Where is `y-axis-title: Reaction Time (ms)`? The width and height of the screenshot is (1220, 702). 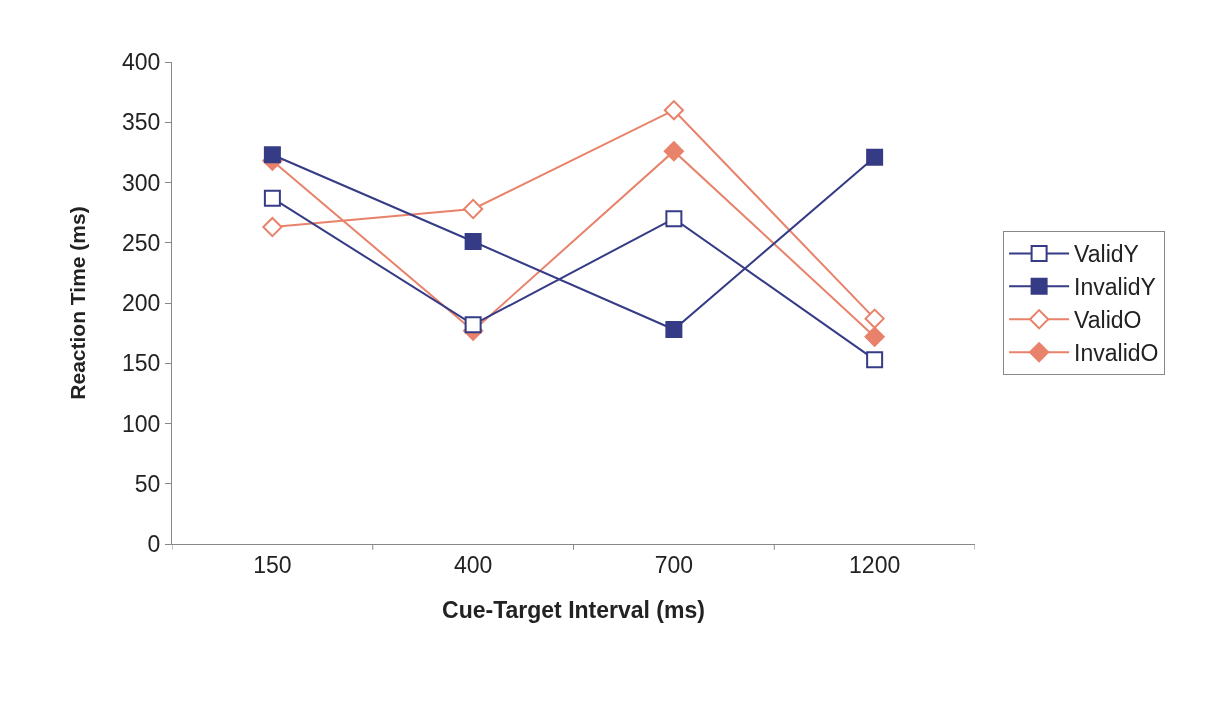 y-axis-title: Reaction Time (ms) is located at coordinates (78, 303).